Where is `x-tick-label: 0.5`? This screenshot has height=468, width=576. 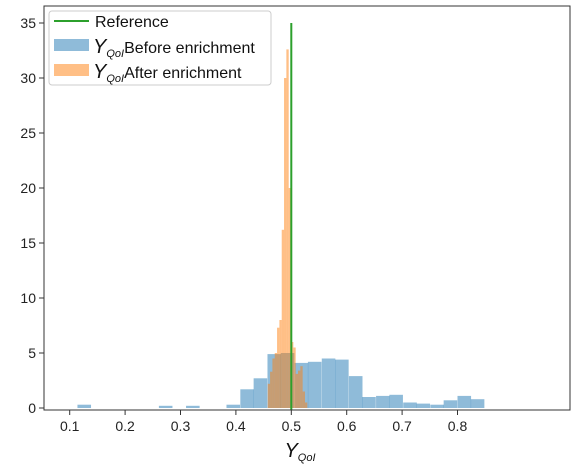
x-tick-label: 0.5 is located at coordinates (292, 426).